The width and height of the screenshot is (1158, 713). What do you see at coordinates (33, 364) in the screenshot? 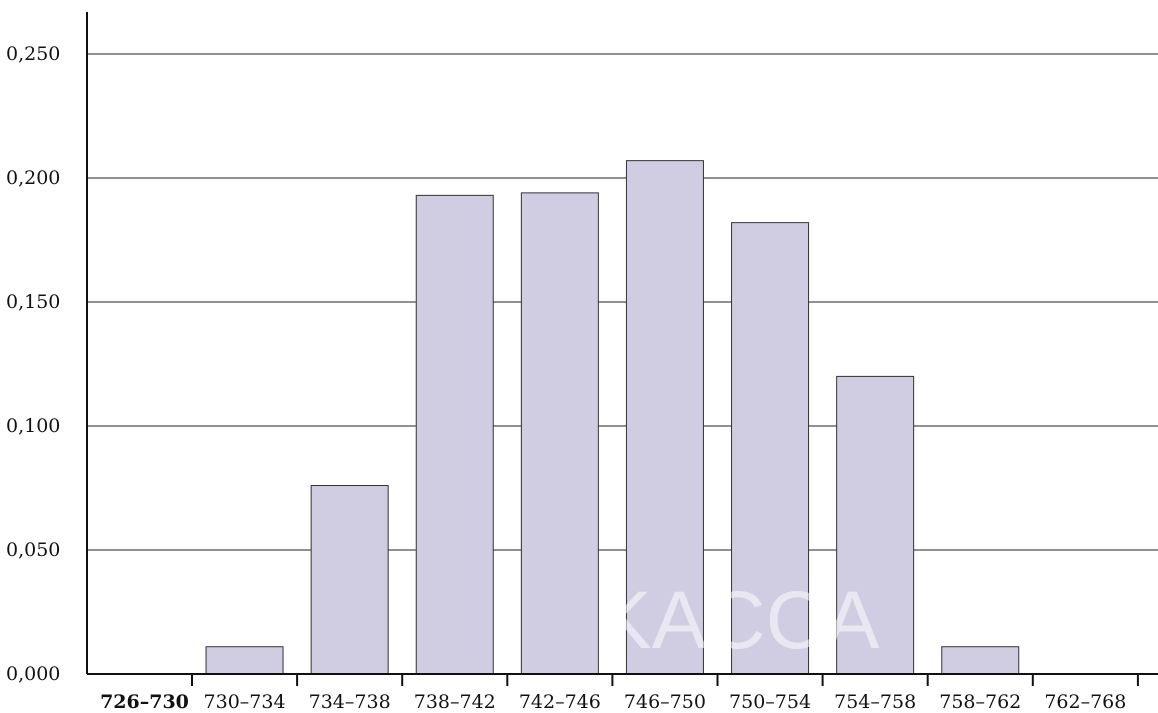
I see `y-tick-labels: 0,000 0,050 0,100 0,150 0,200 0,250` at bounding box center [33, 364].